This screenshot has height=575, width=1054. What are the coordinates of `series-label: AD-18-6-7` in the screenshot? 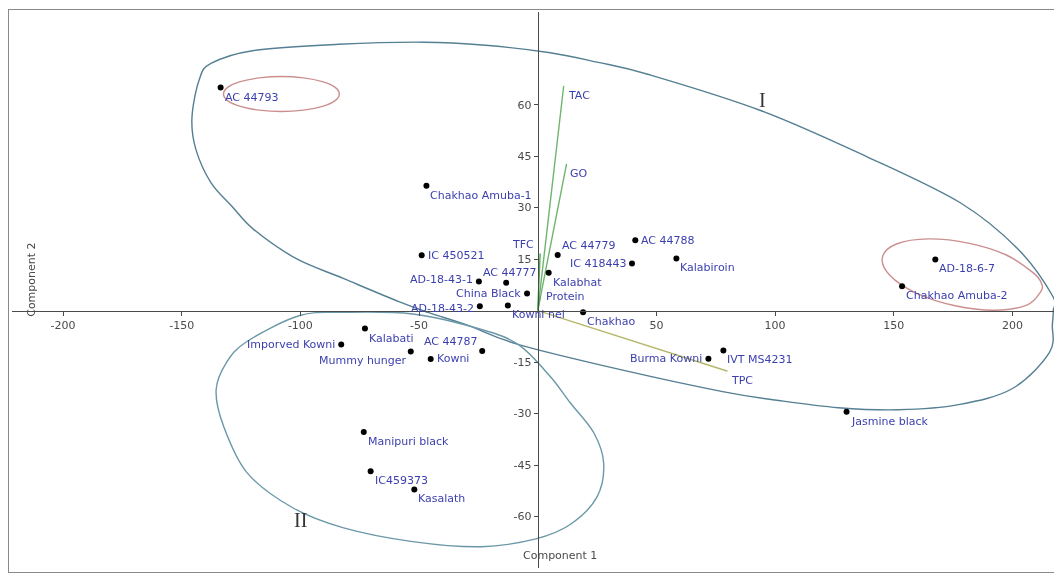 It's located at (967, 268).